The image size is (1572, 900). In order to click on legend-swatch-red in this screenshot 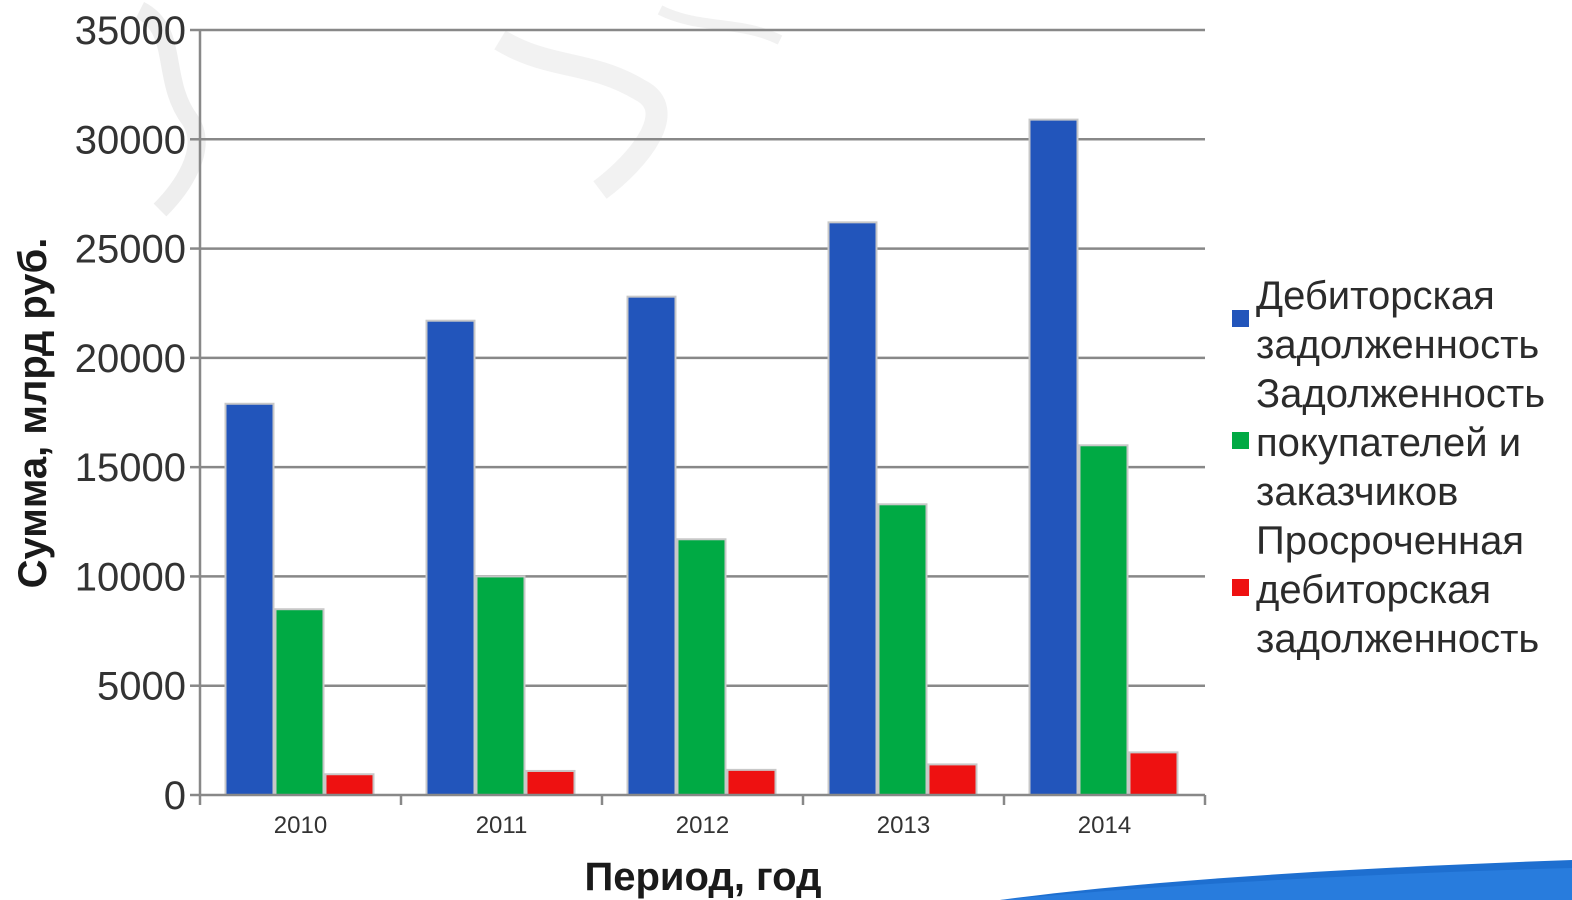, I will do `click(1240, 587)`.